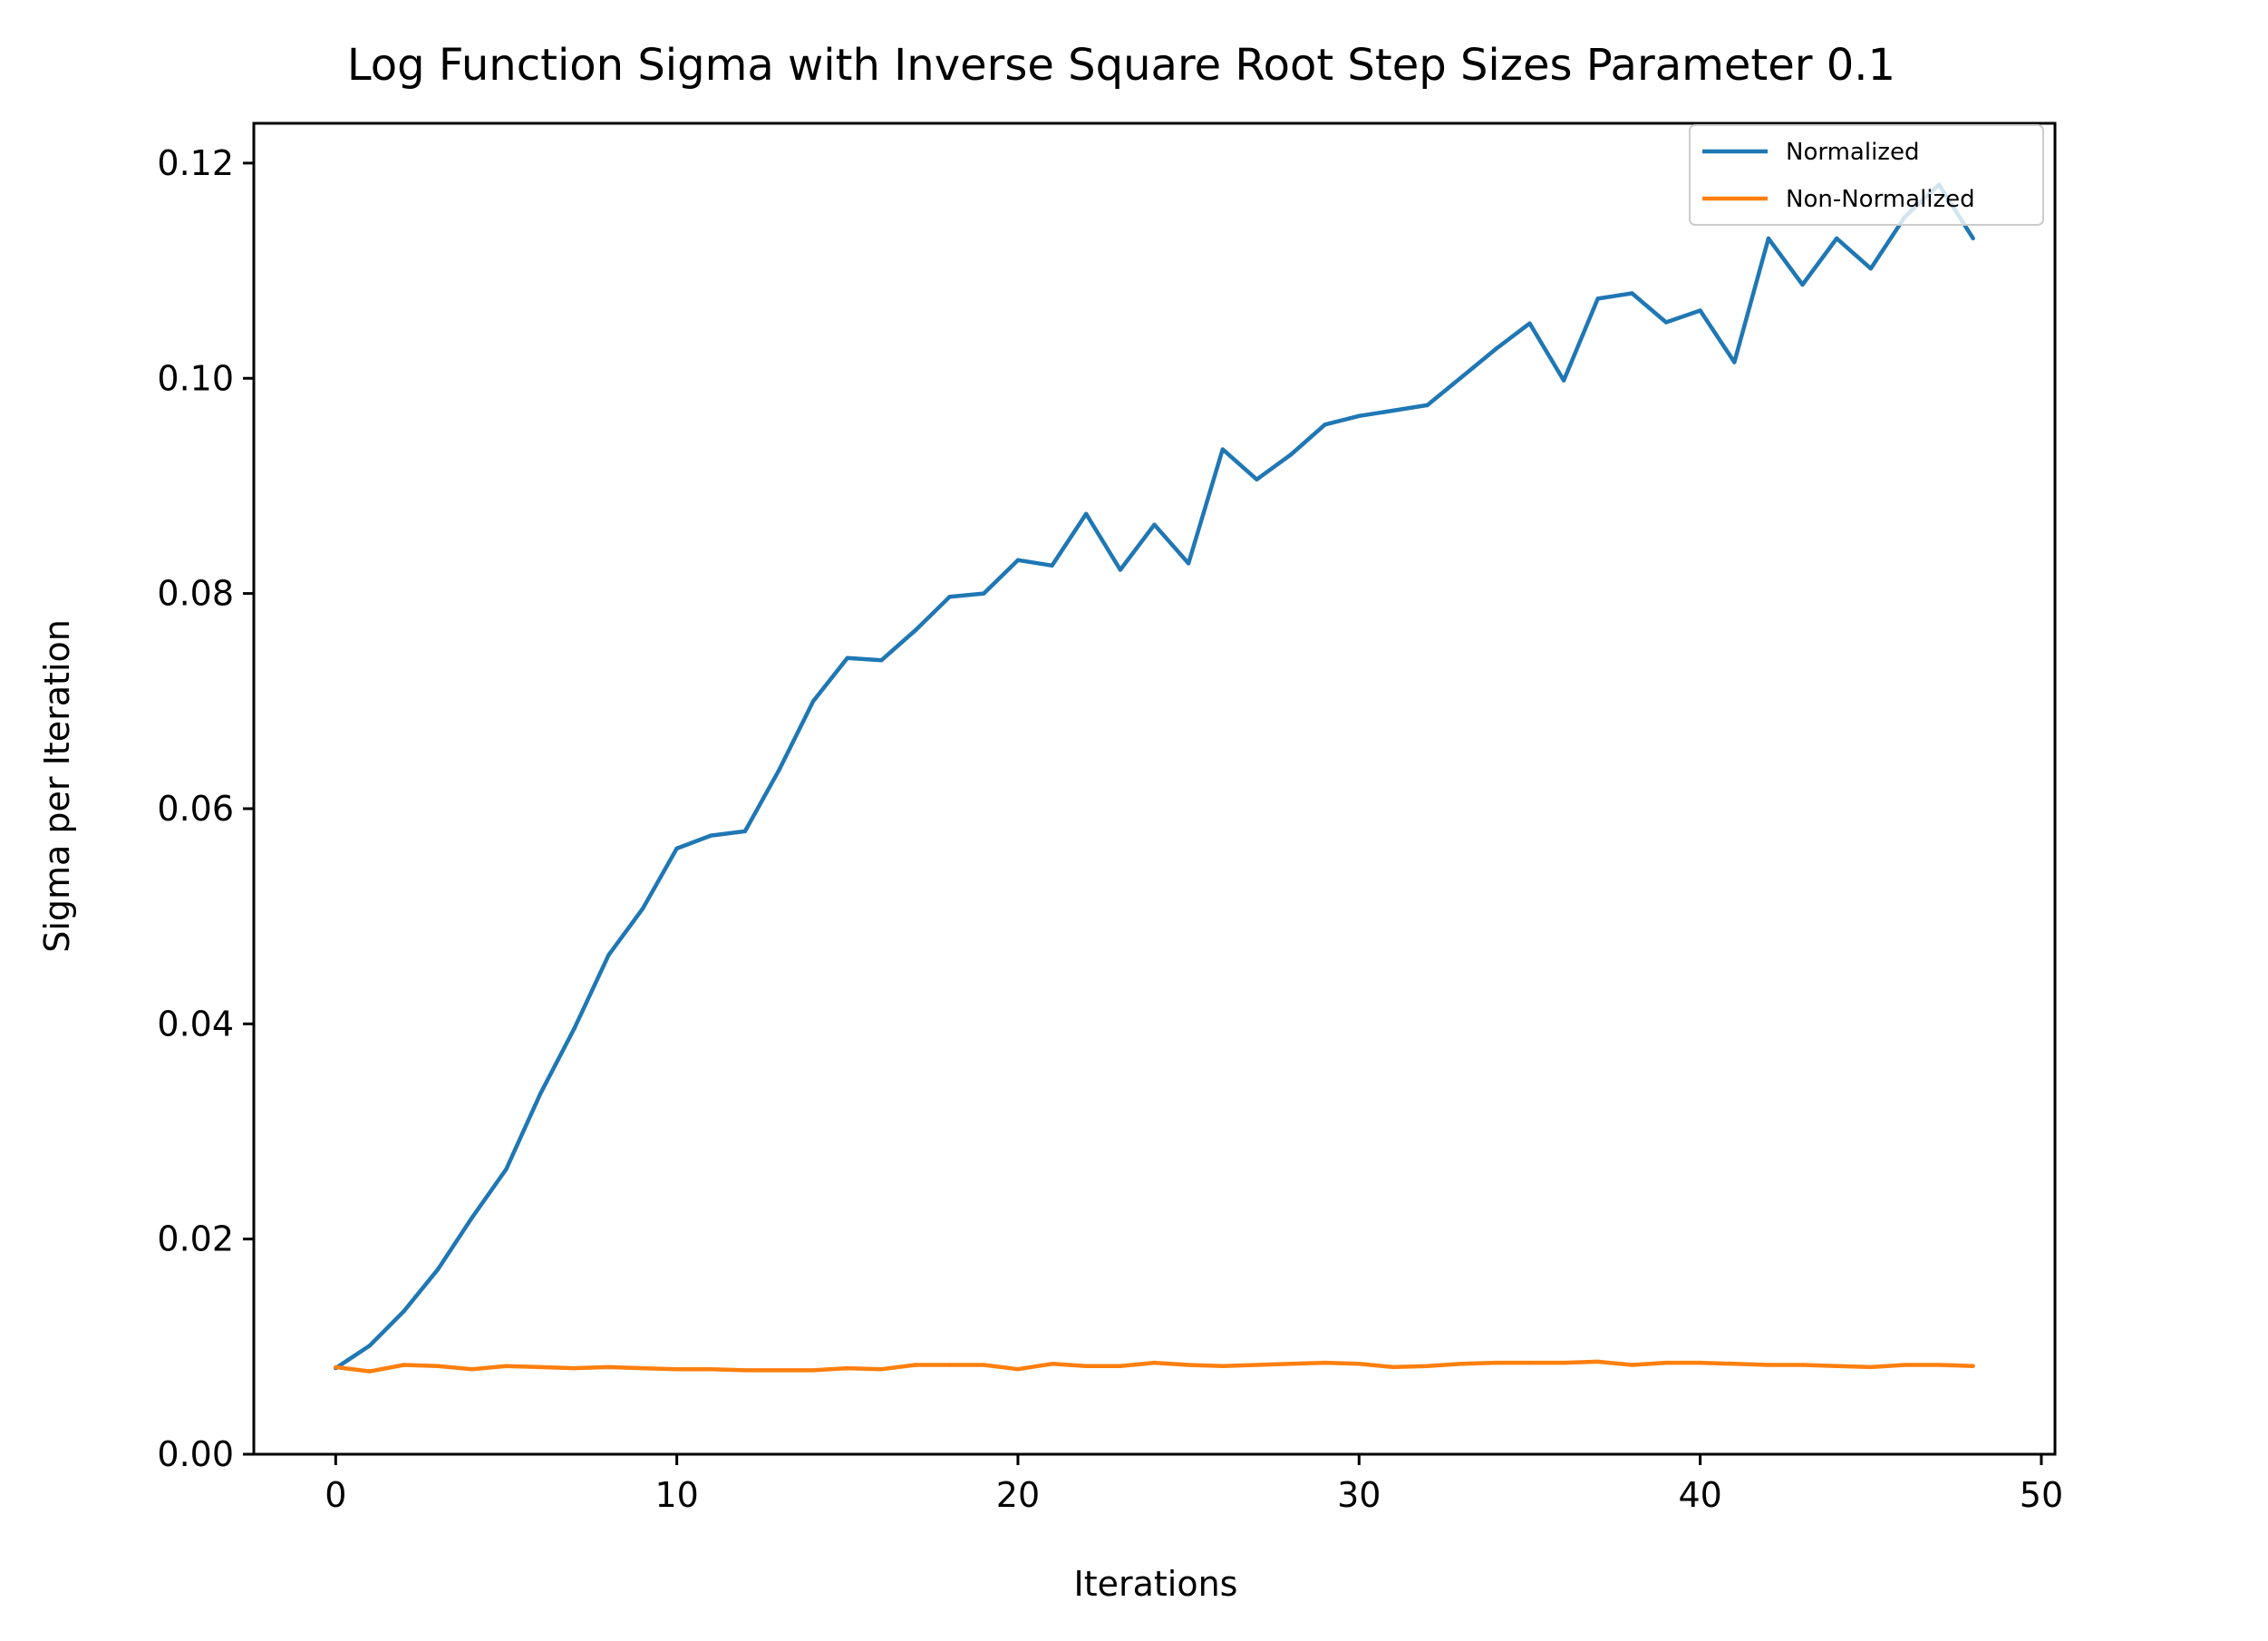 The height and width of the screenshot is (1641, 2268). Describe the element at coordinates (1881, 199) in the screenshot. I see `legend-label: Non-Normalized` at that location.